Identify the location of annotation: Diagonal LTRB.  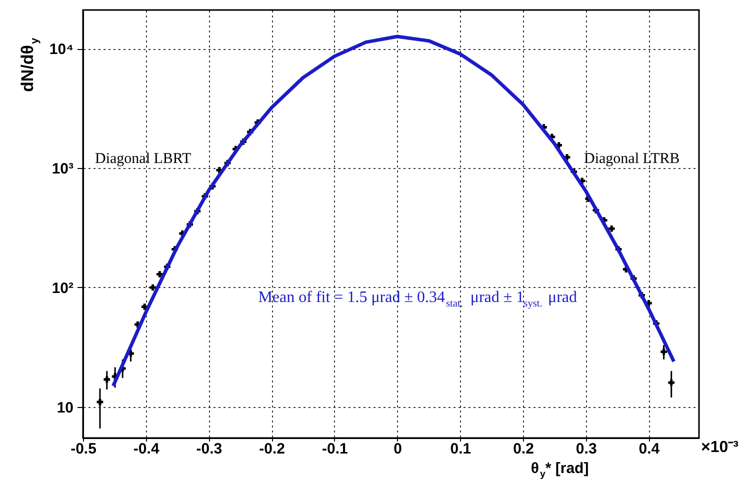
(632, 159).